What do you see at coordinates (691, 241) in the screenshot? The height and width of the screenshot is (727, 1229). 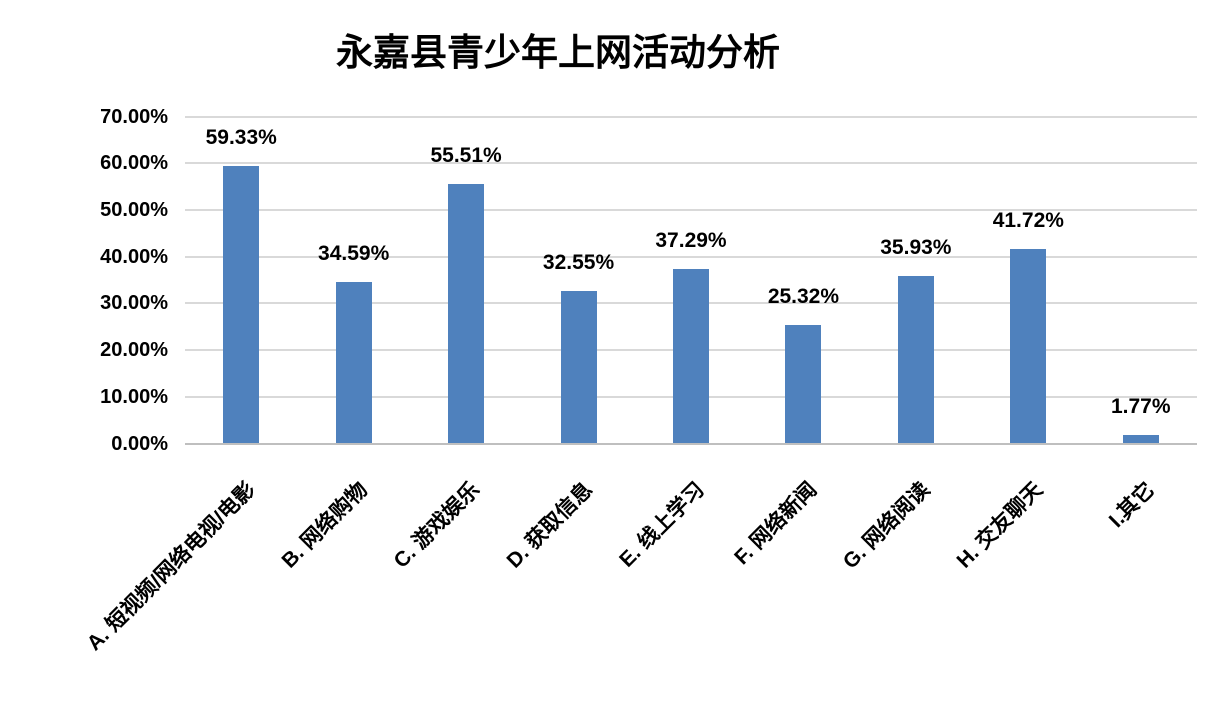 I see `bar-value-label: 37.29%` at bounding box center [691, 241].